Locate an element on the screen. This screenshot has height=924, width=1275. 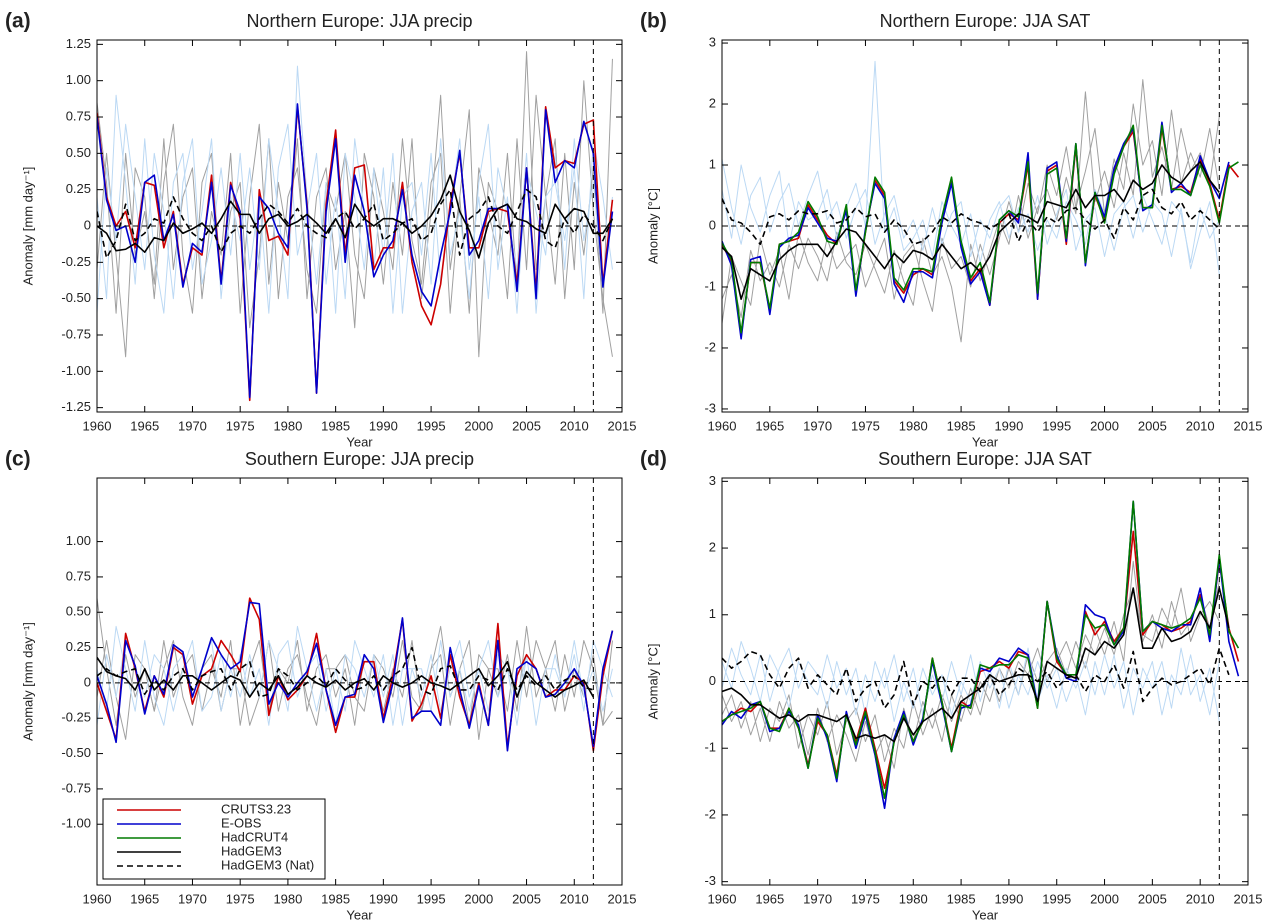
y-tick-label: 1.25 is located at coordinates (78, 43).